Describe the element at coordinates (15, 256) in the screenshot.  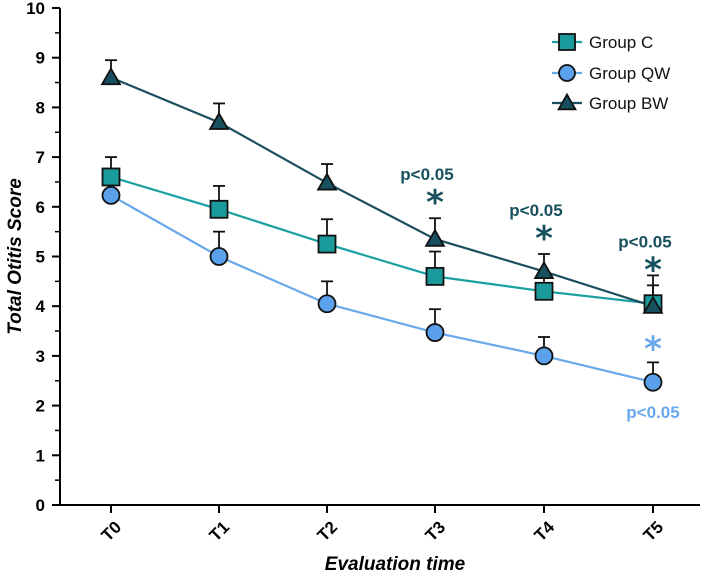
I see `y-axis-title: Total Otitis Score` at that location.